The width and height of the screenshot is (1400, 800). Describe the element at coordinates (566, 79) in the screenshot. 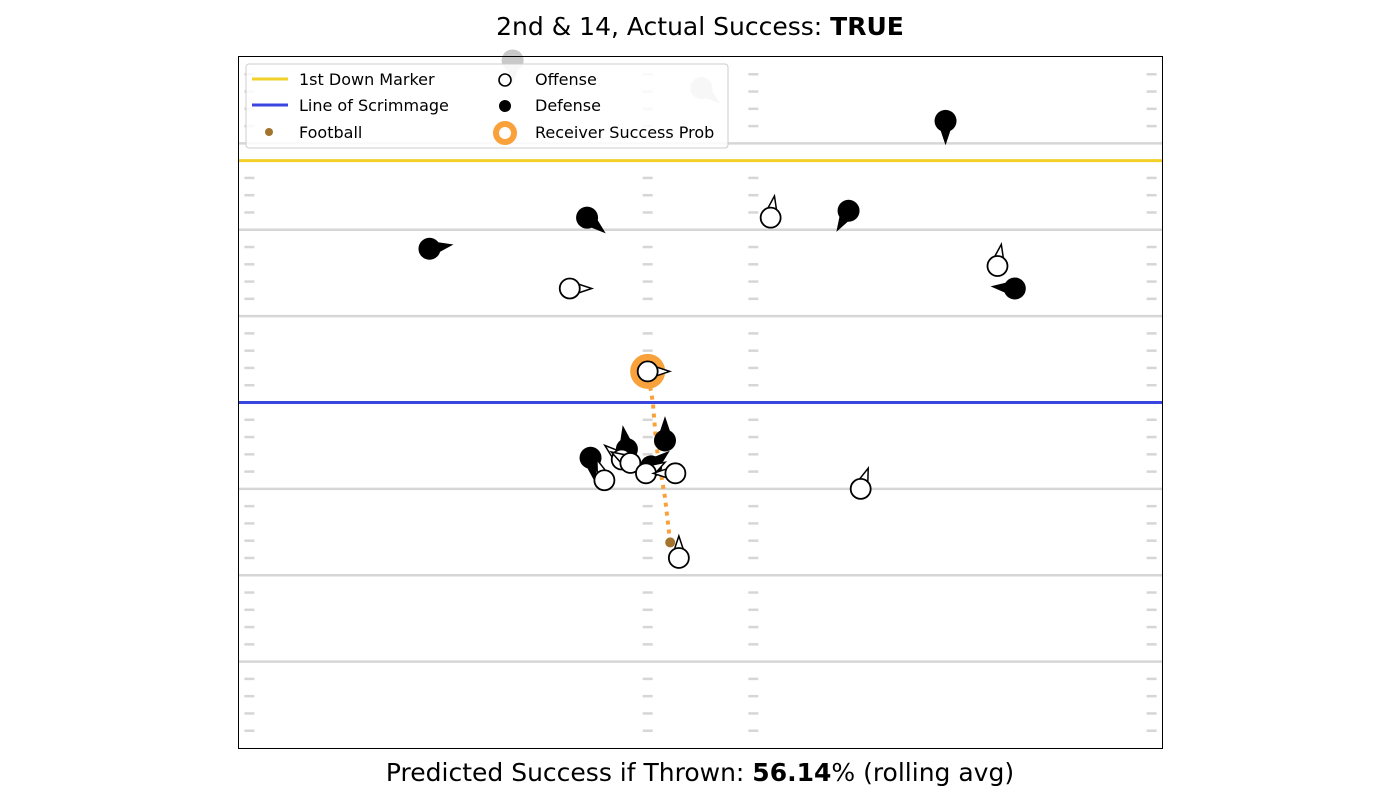

I see `legend-label-offense: Offense` at that location.